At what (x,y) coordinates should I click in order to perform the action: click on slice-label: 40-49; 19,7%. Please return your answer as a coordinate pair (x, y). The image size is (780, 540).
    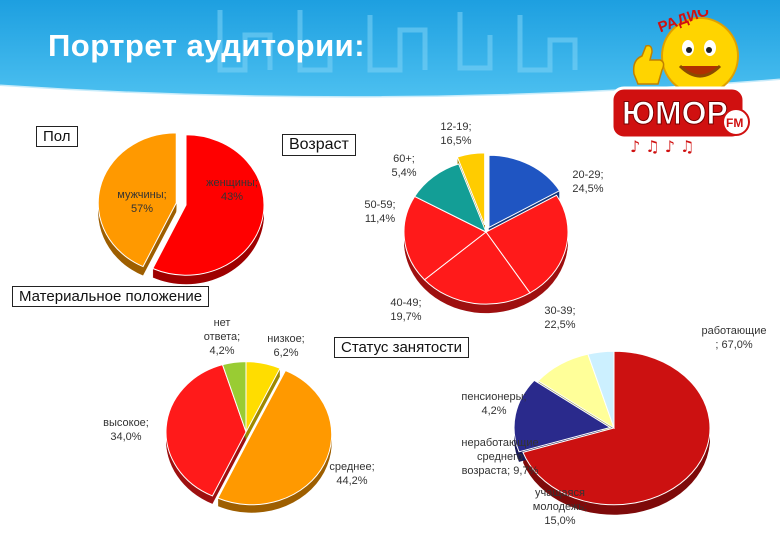
    Looking at the image, I should click on (405, 310).